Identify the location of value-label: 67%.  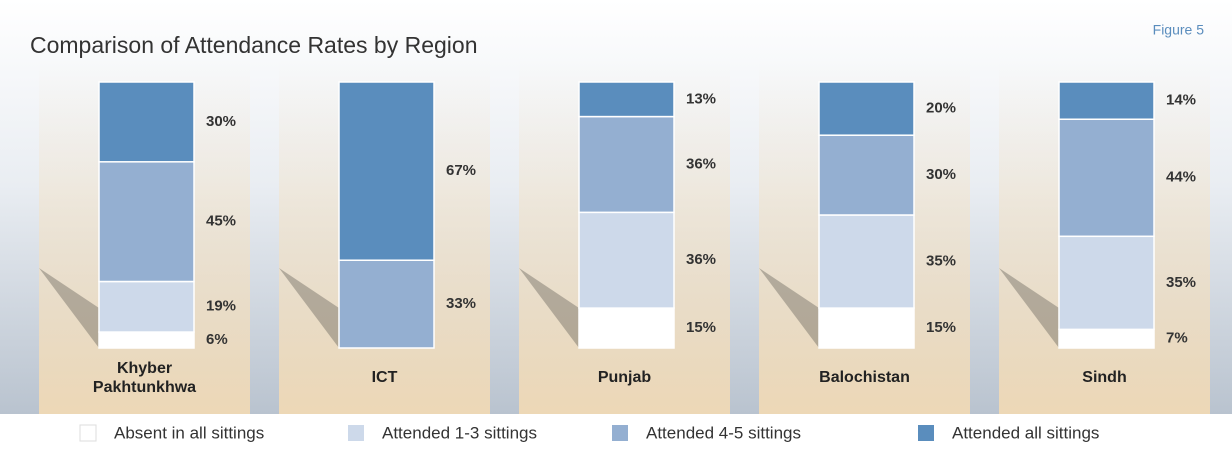
(461, 170).